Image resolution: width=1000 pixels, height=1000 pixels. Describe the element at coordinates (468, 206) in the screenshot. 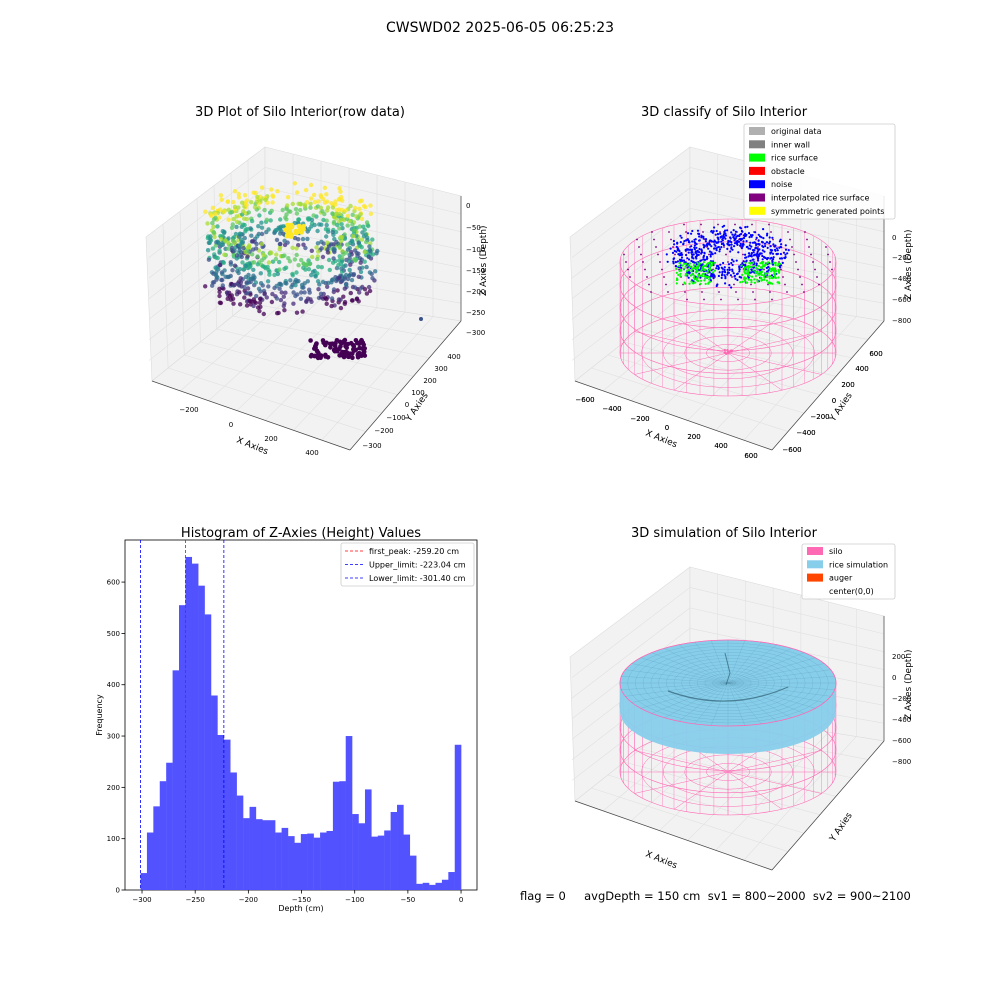

I see `z-tick-label: 0` at that location.